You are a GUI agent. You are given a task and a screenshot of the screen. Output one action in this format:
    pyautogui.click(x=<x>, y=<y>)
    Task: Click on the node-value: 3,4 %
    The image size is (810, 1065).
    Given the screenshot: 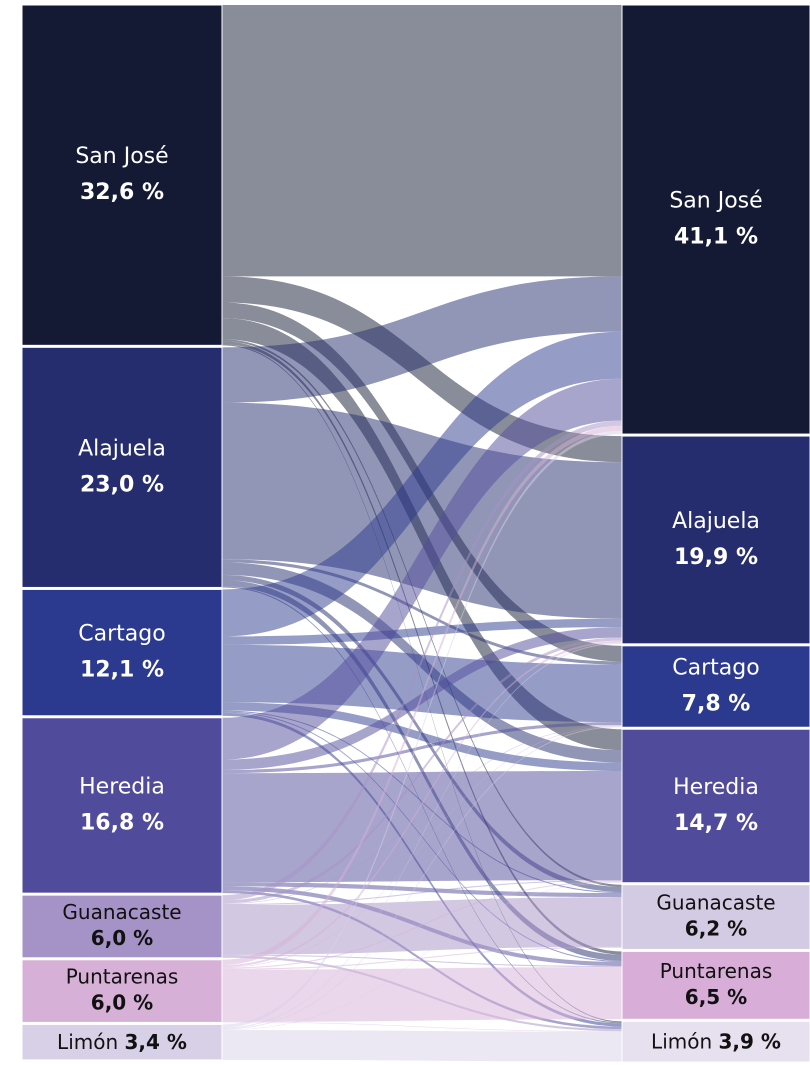 What is the action you would take?
    pyautogui.click(x=156, y=1042)
    